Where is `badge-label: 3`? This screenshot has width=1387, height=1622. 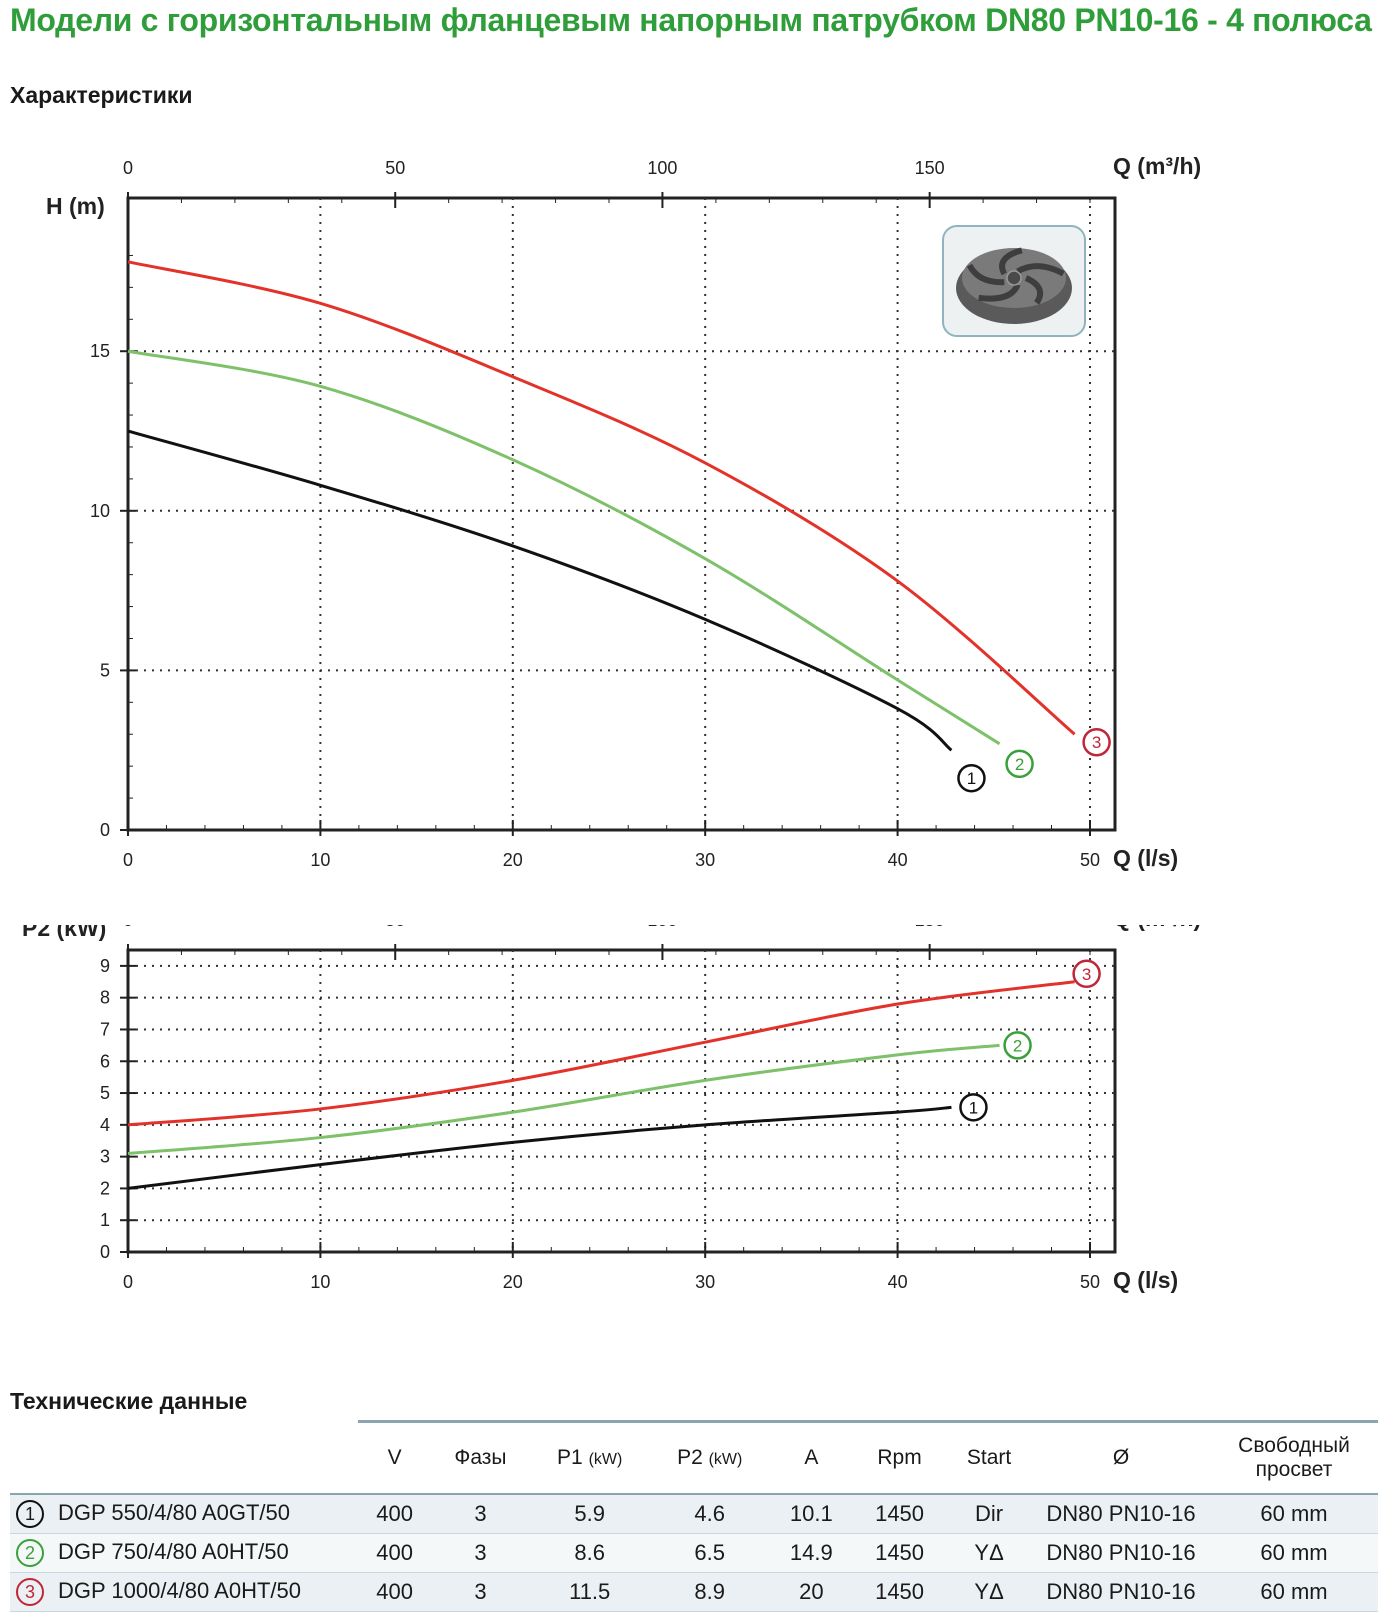
badge-label: 3 is located at coordinates (1096, 742).